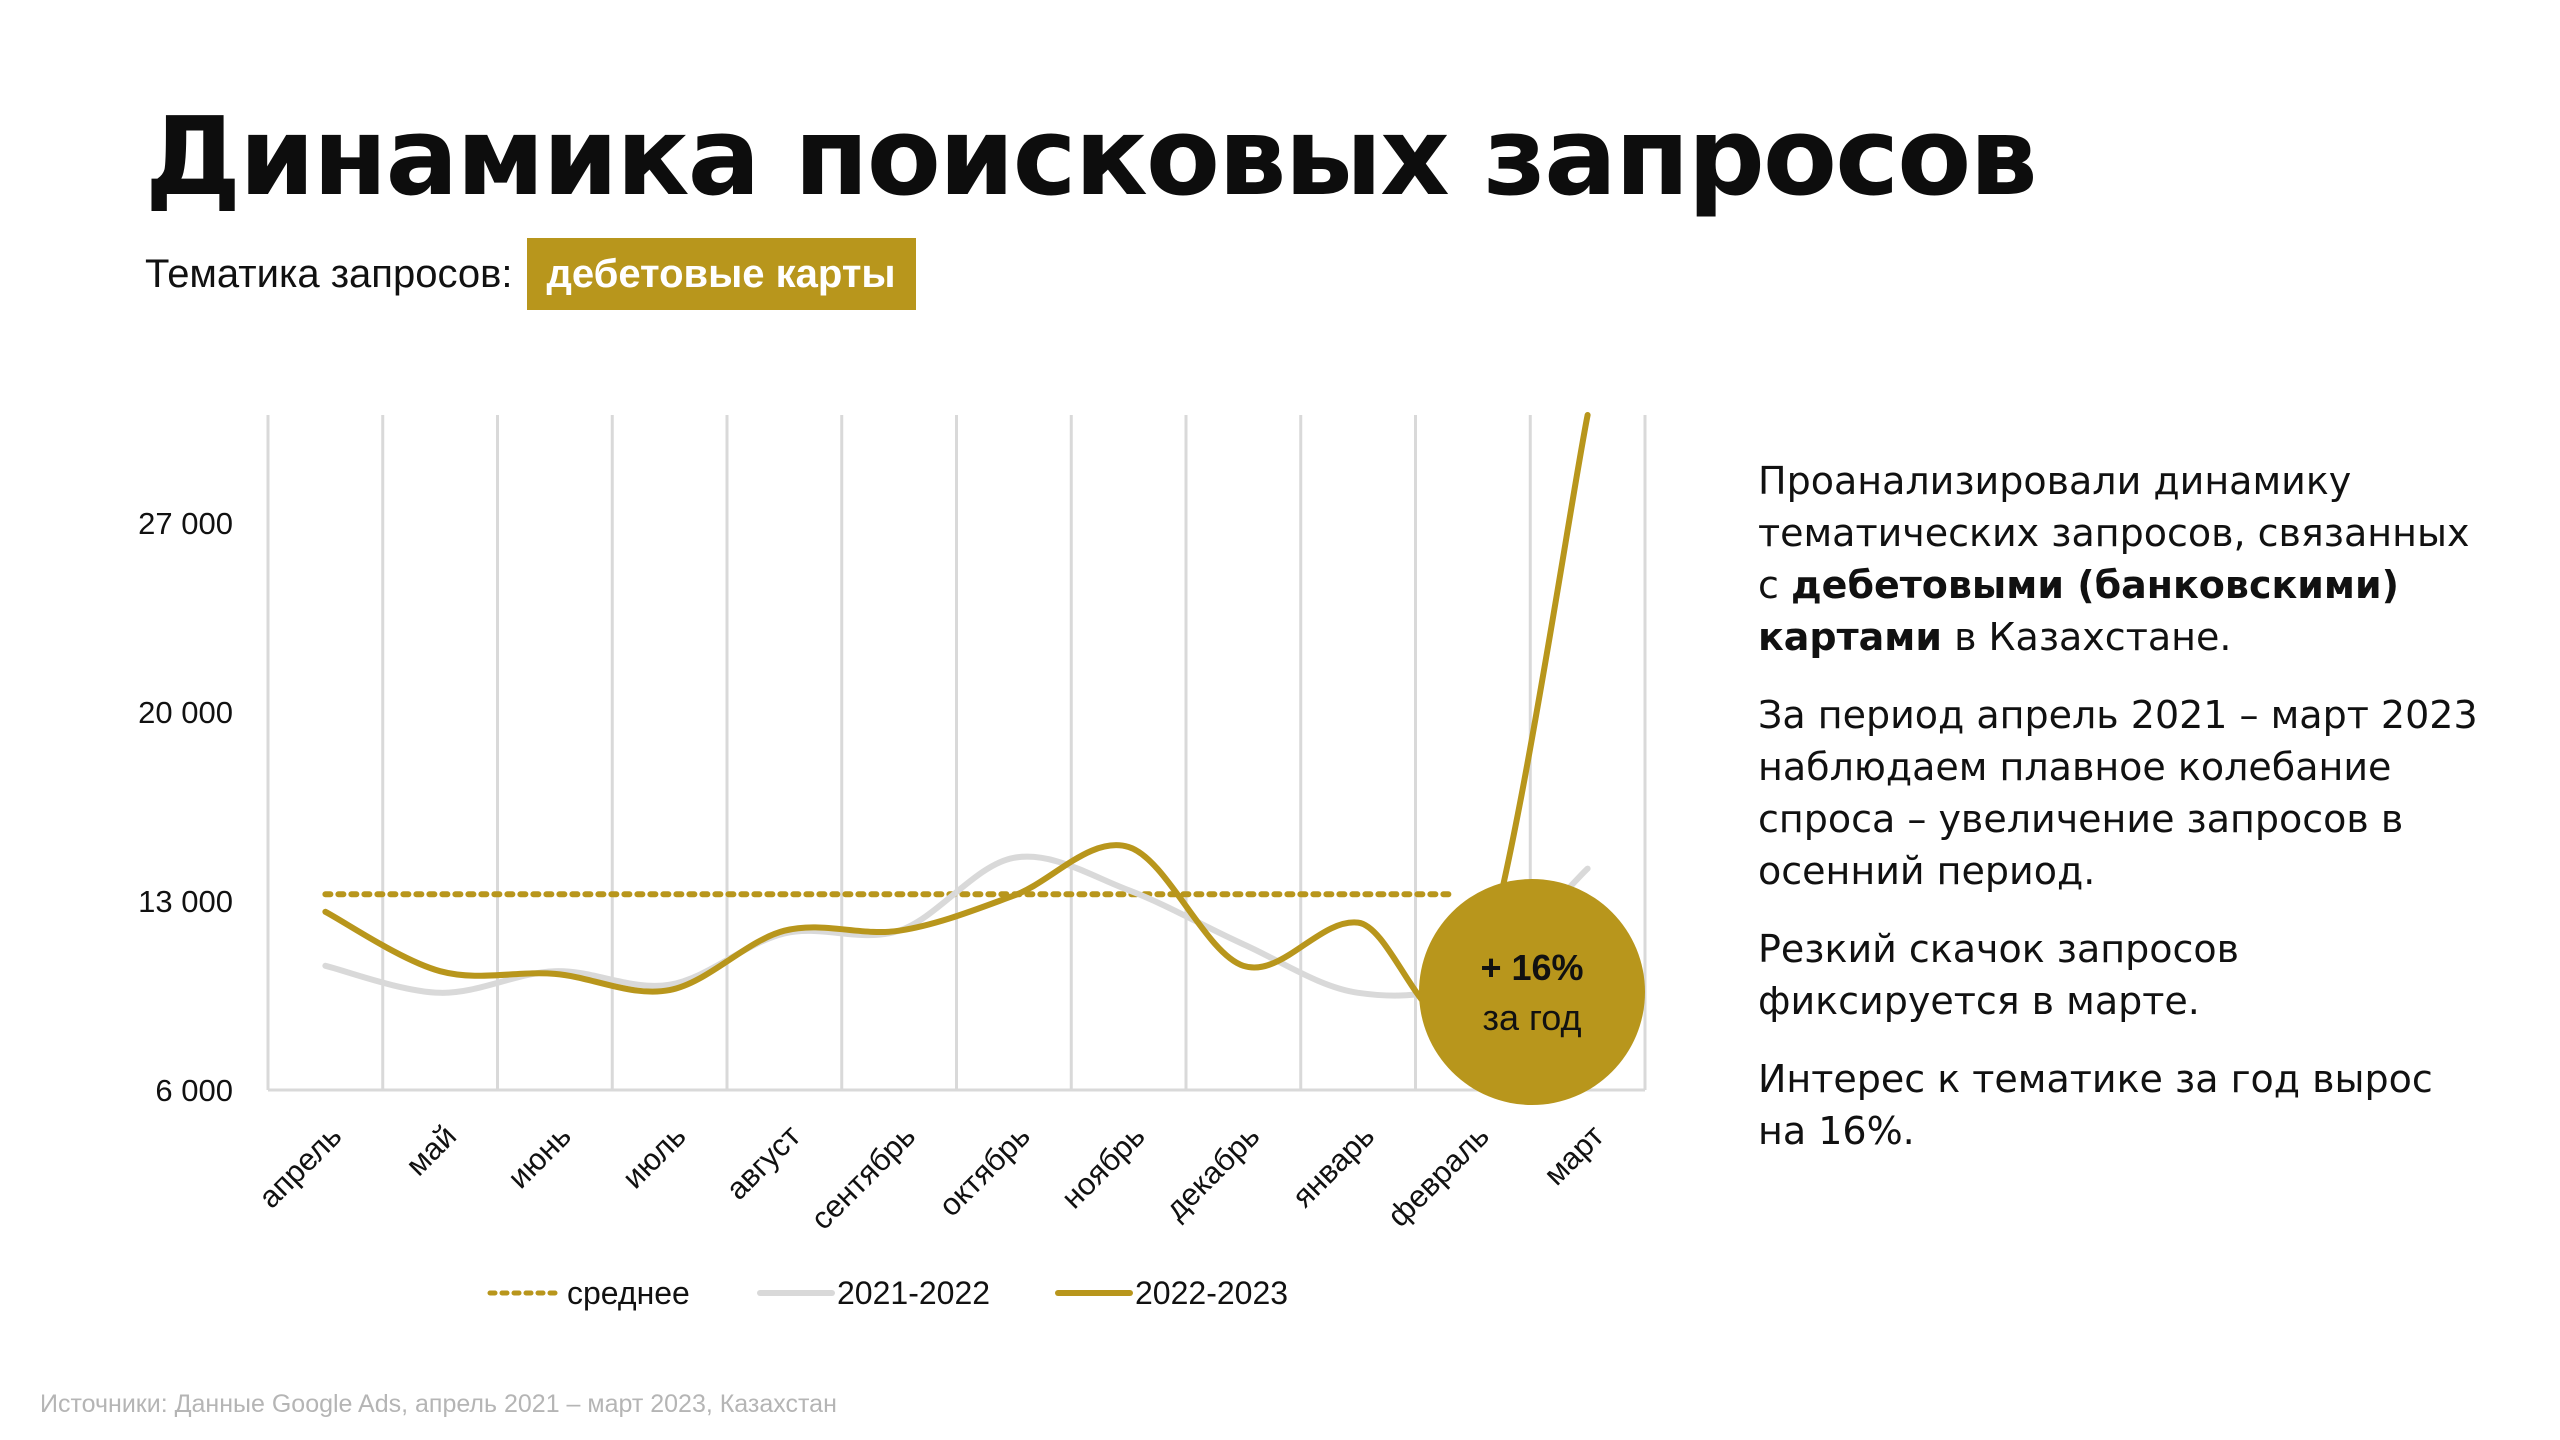 This screenshot has height=1440, width=2560. What do you see at coordinates (653, 1156) in the screenshot?
I see `x-tick-label: июль` at bounding box center [653, 1156].